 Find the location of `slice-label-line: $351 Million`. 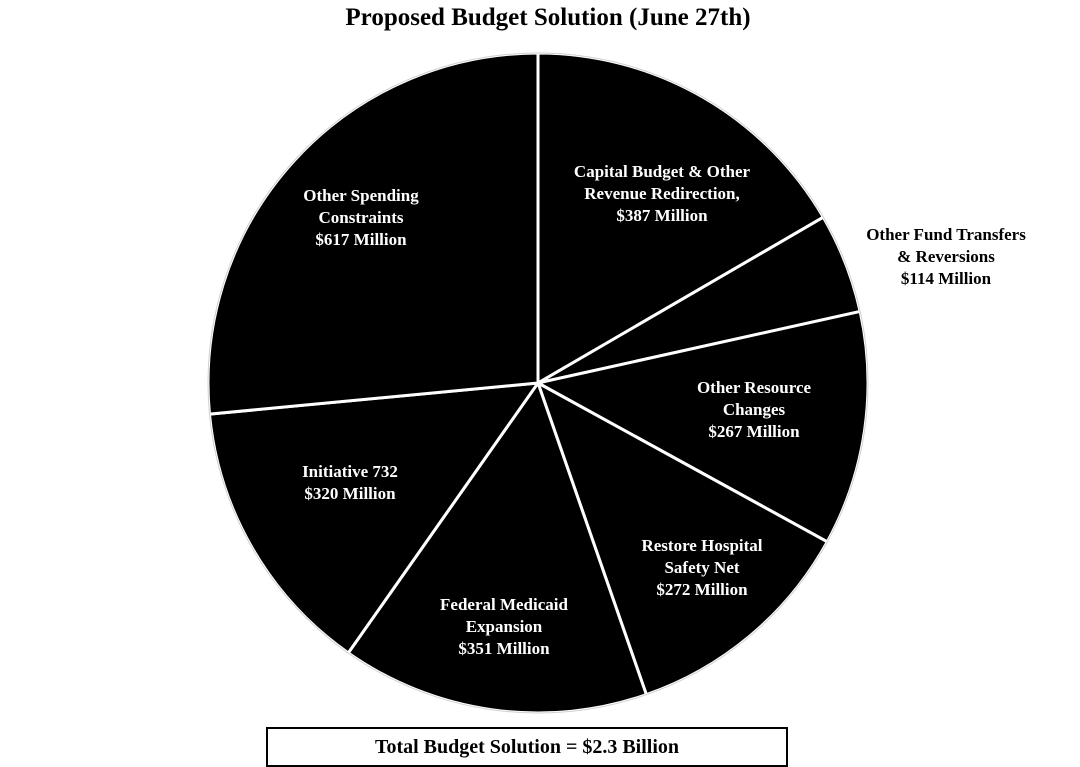

slice-label-line: $351 Million is located at coordinates (504, 648).